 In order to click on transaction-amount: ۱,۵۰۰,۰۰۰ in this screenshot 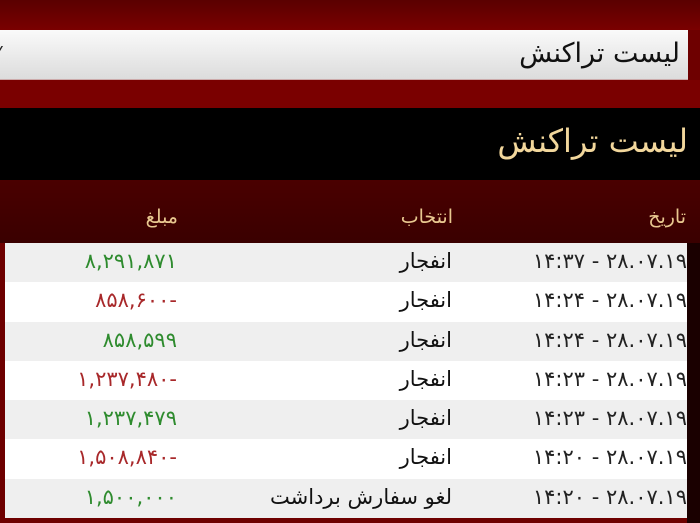, I will do `click(130, 496)`.